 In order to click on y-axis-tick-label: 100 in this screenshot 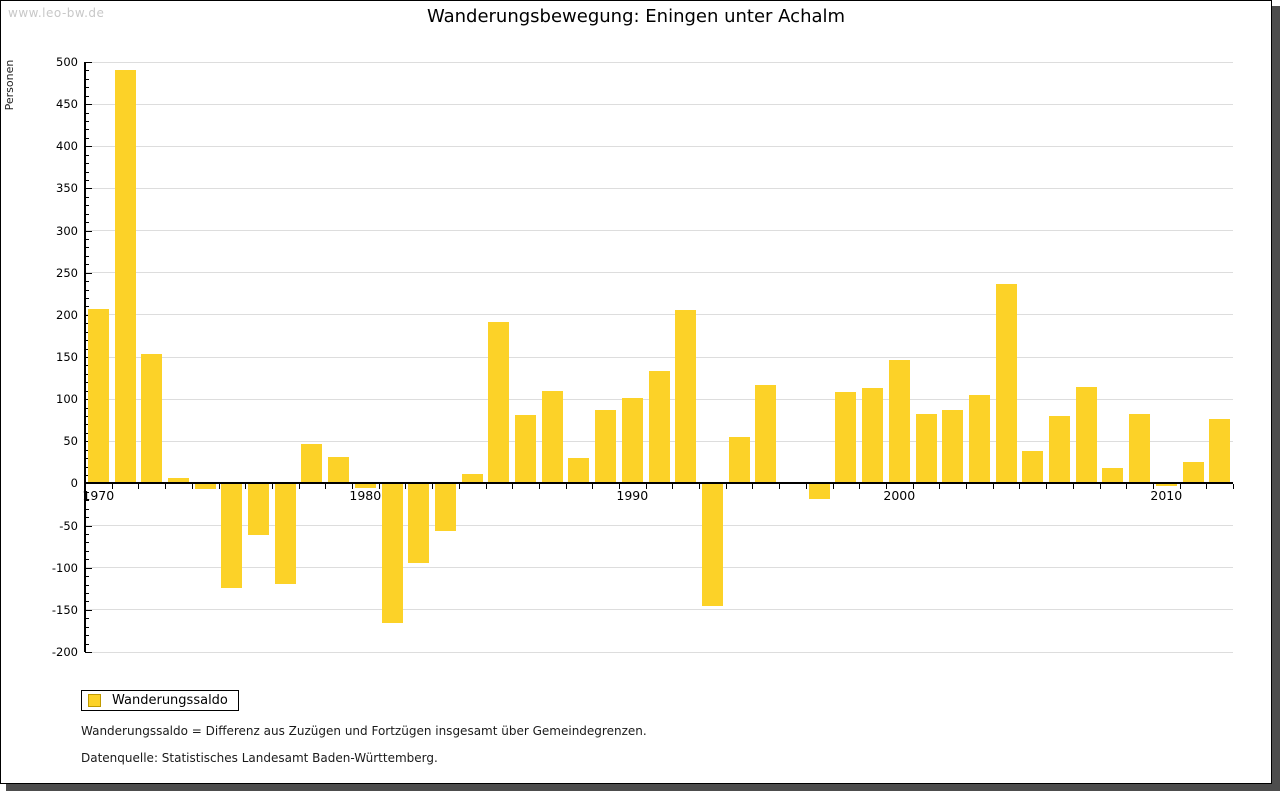, I will do `click(67, 399)`.